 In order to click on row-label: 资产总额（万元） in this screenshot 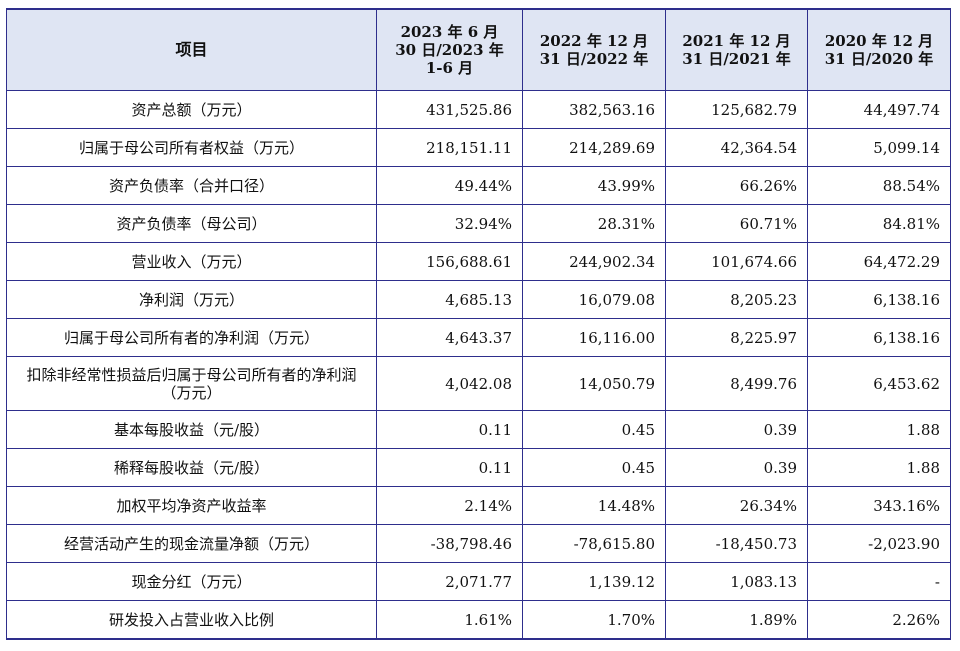, I will do `click(191, 109)`.